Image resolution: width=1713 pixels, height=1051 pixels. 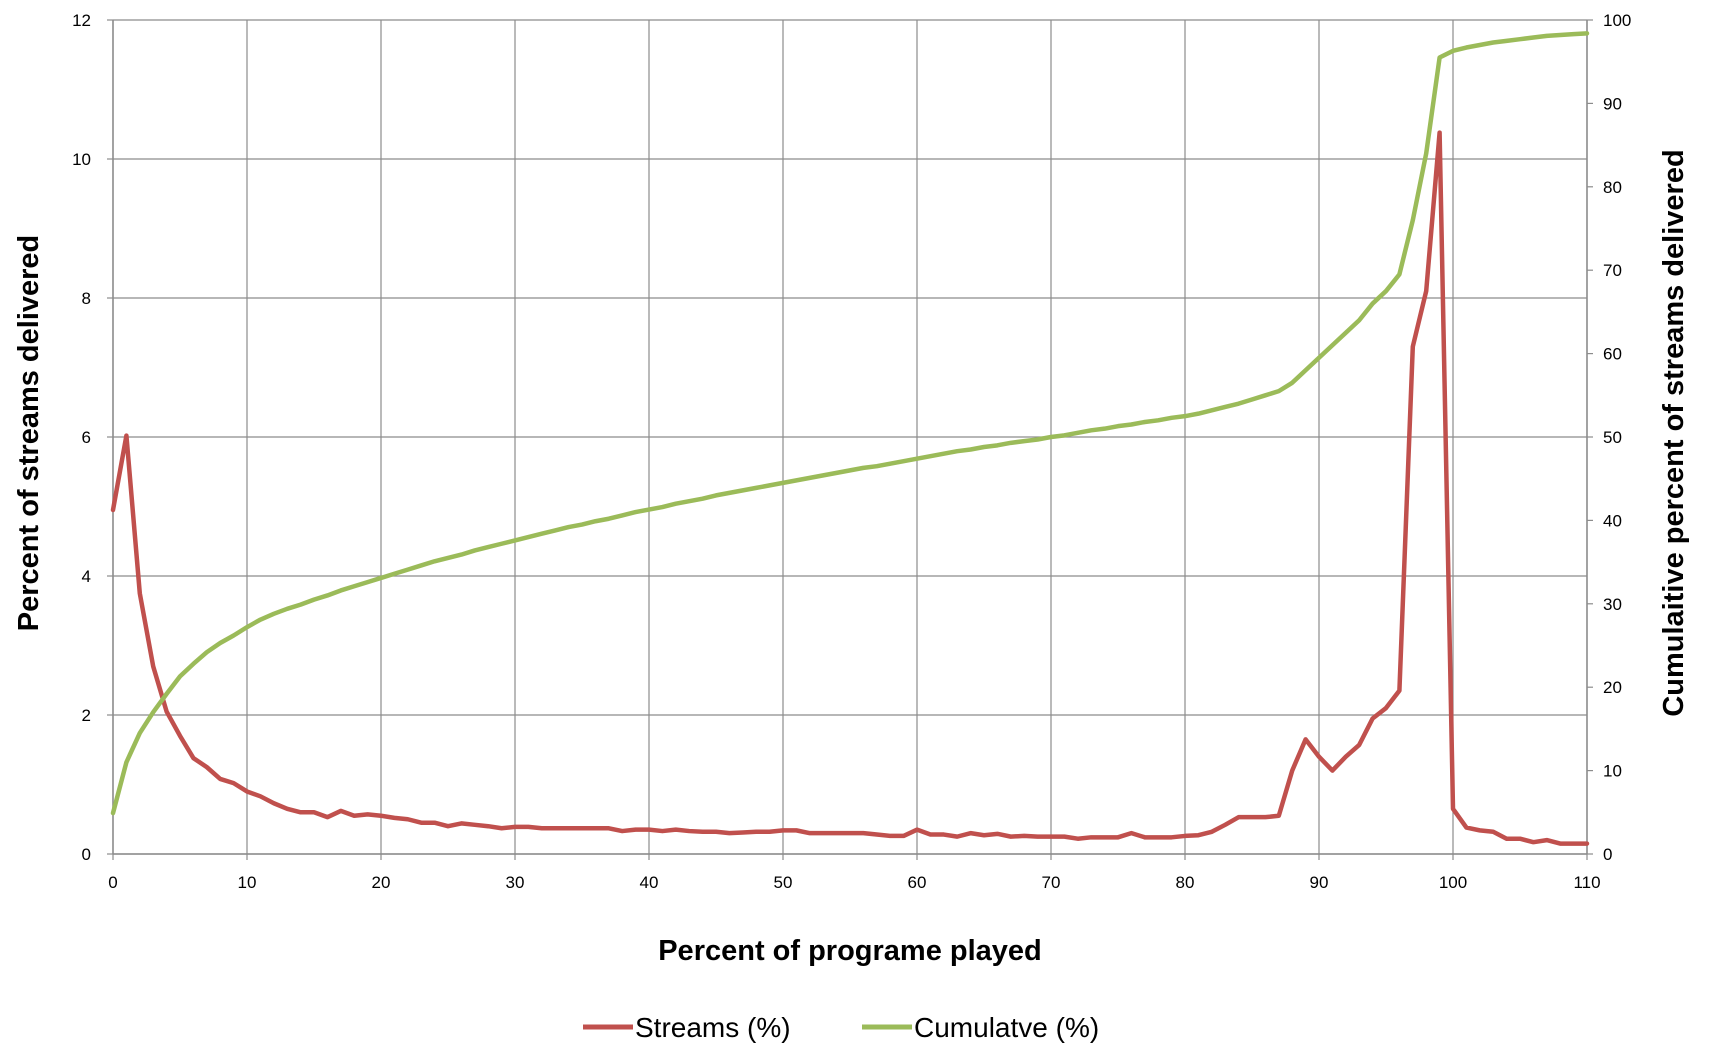 I want to click on legend-label-cumulative: Cumulatve (%), so click(x=1006, y=1027).